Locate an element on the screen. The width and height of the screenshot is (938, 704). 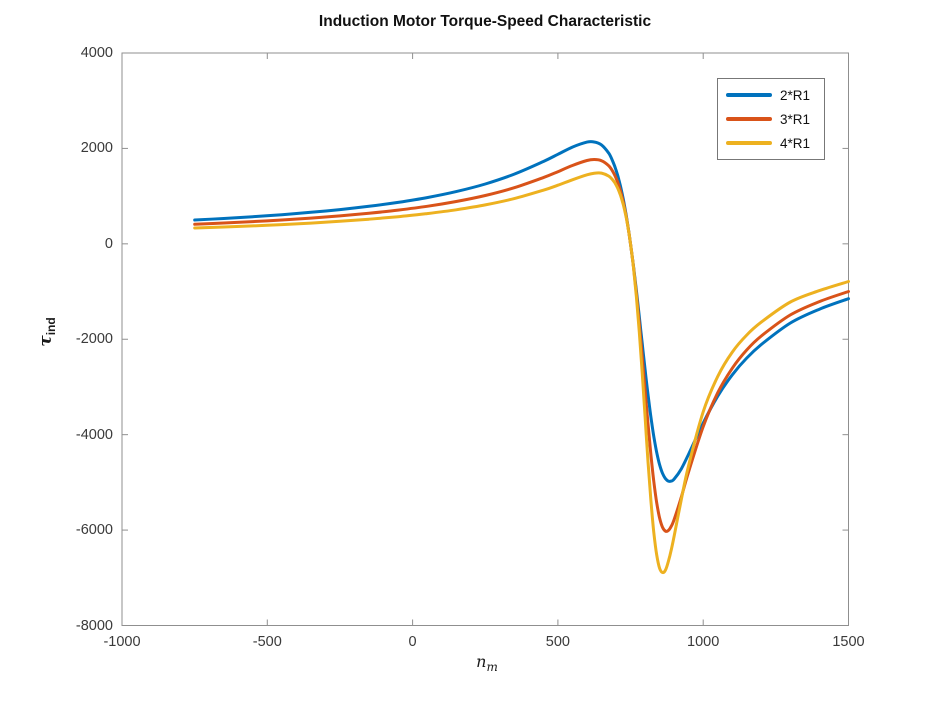
y-axis-label: τind is located at coordinates (47, 332).